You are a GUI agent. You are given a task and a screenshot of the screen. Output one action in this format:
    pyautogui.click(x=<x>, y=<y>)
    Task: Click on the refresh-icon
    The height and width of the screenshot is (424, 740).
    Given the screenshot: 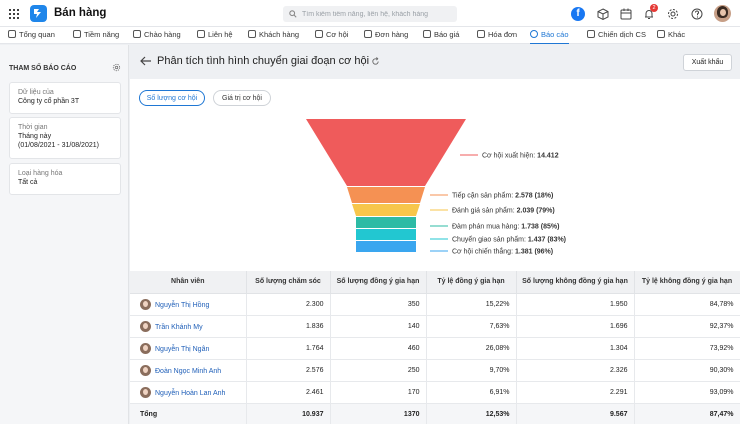 What is the action you would take?
    pyautogui.click(x=375, y=61)
    